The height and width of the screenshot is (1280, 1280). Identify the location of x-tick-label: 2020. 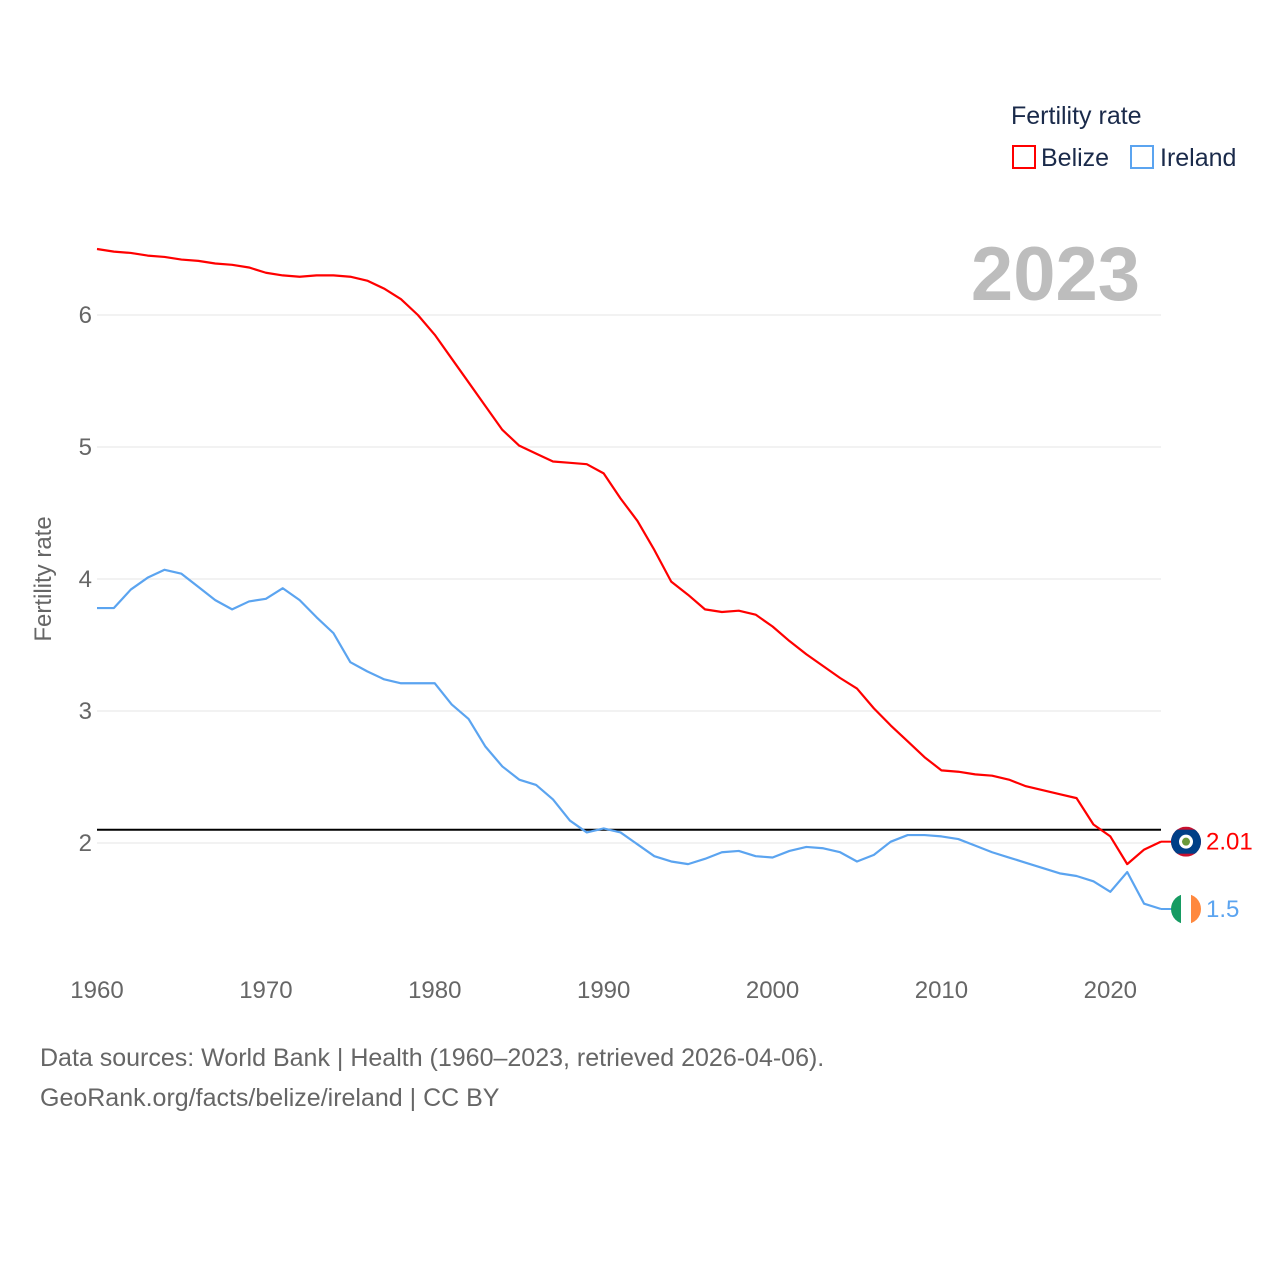
(1110, 990).